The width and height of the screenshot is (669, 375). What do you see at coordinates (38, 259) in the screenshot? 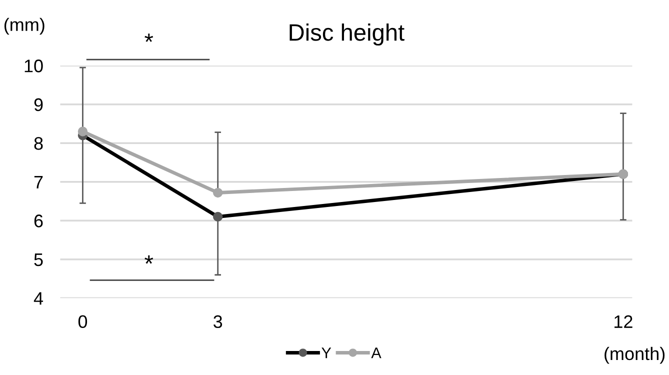
I see `y-tick-label: 5` at bounding box center [38, 259].